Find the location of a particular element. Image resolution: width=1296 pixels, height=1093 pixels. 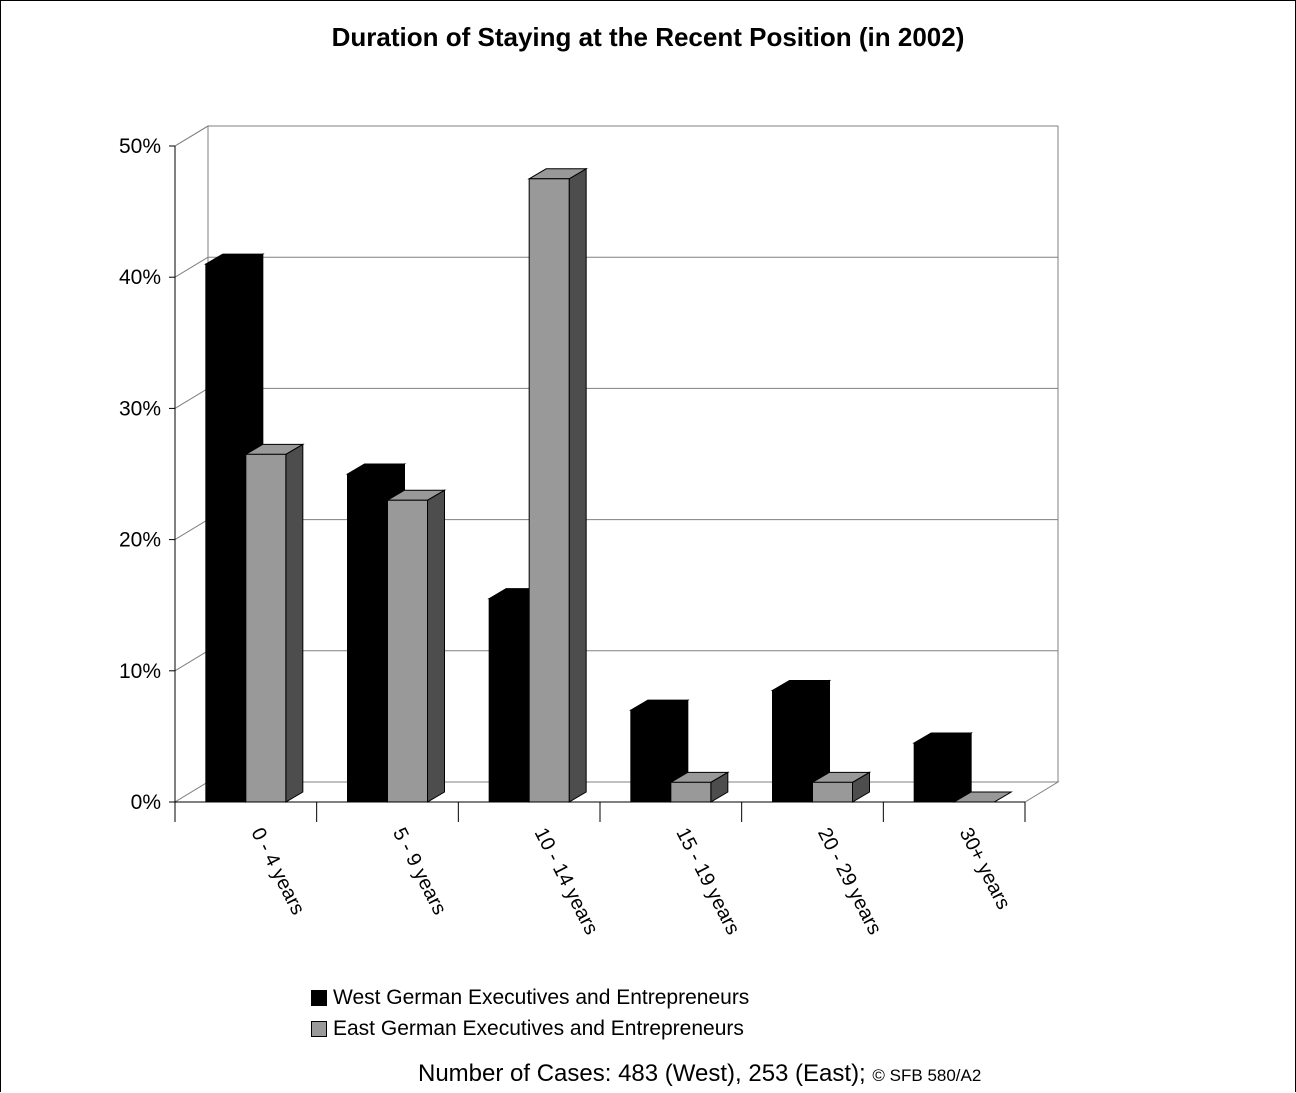

plot-side-wall is located at coordinates (191, 464).